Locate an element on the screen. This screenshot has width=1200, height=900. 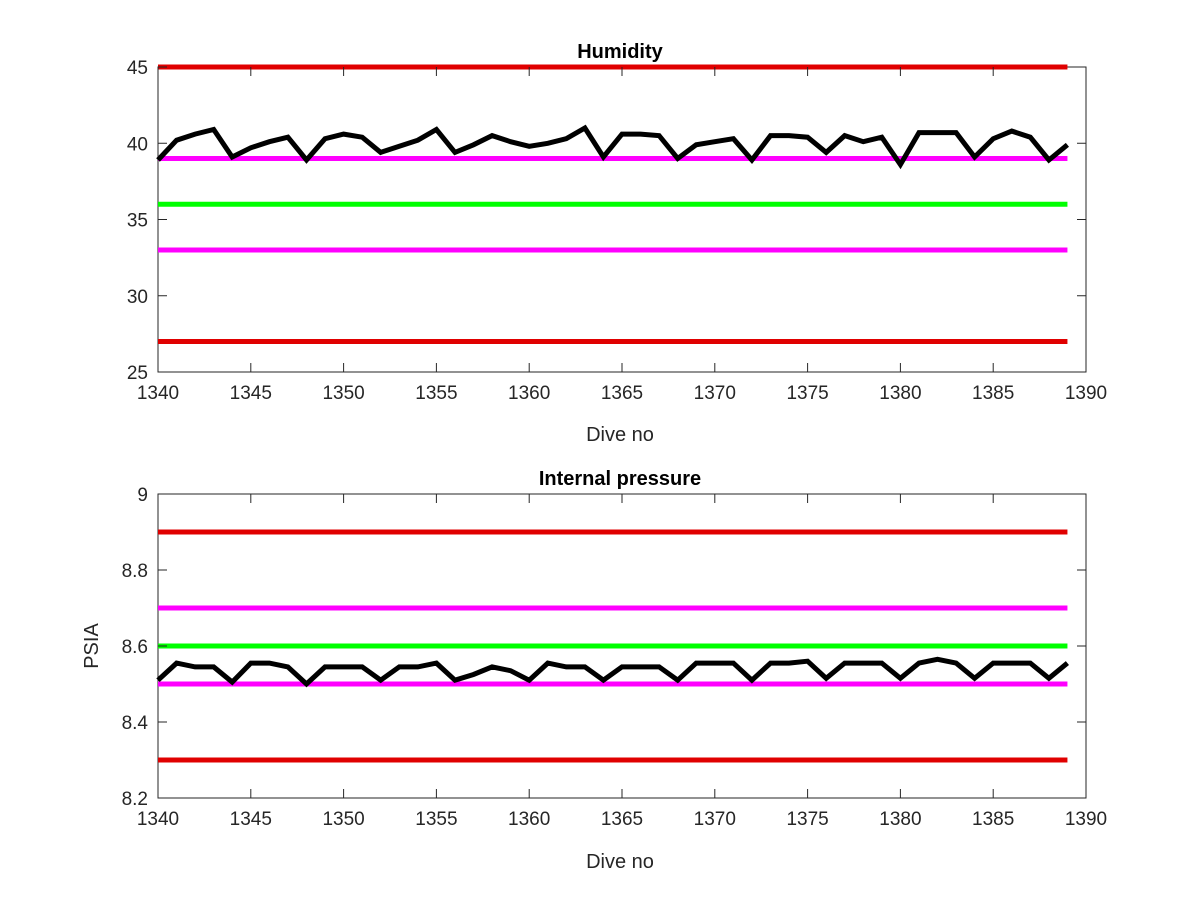
pressure-y-tick-label: 8.6 is located at coordinates (135, 647).